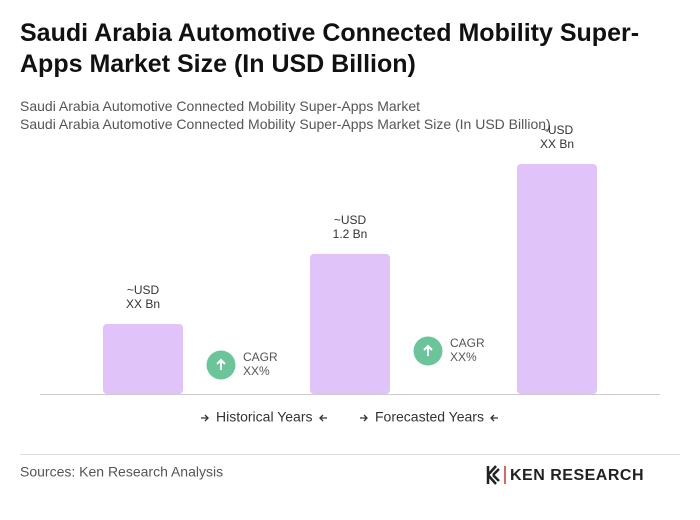 This screenshot has height=520, width=700. What do you see at coordinates (350, 234) in the screenshot?
I see `value-label: 1.2 Bn` at bounding box center [350, 234].